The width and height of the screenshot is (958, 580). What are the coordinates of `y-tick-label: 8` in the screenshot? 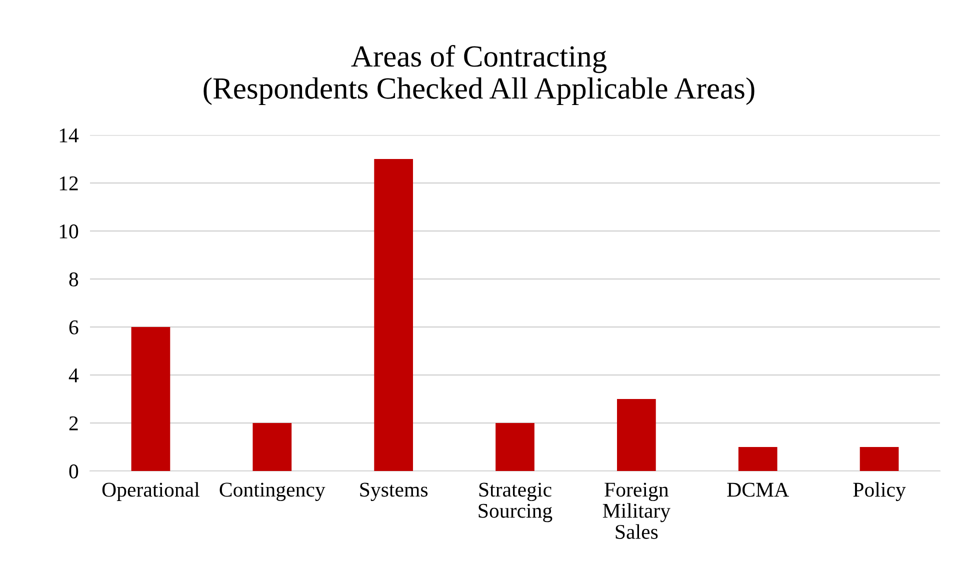 It's located at (73, 279).